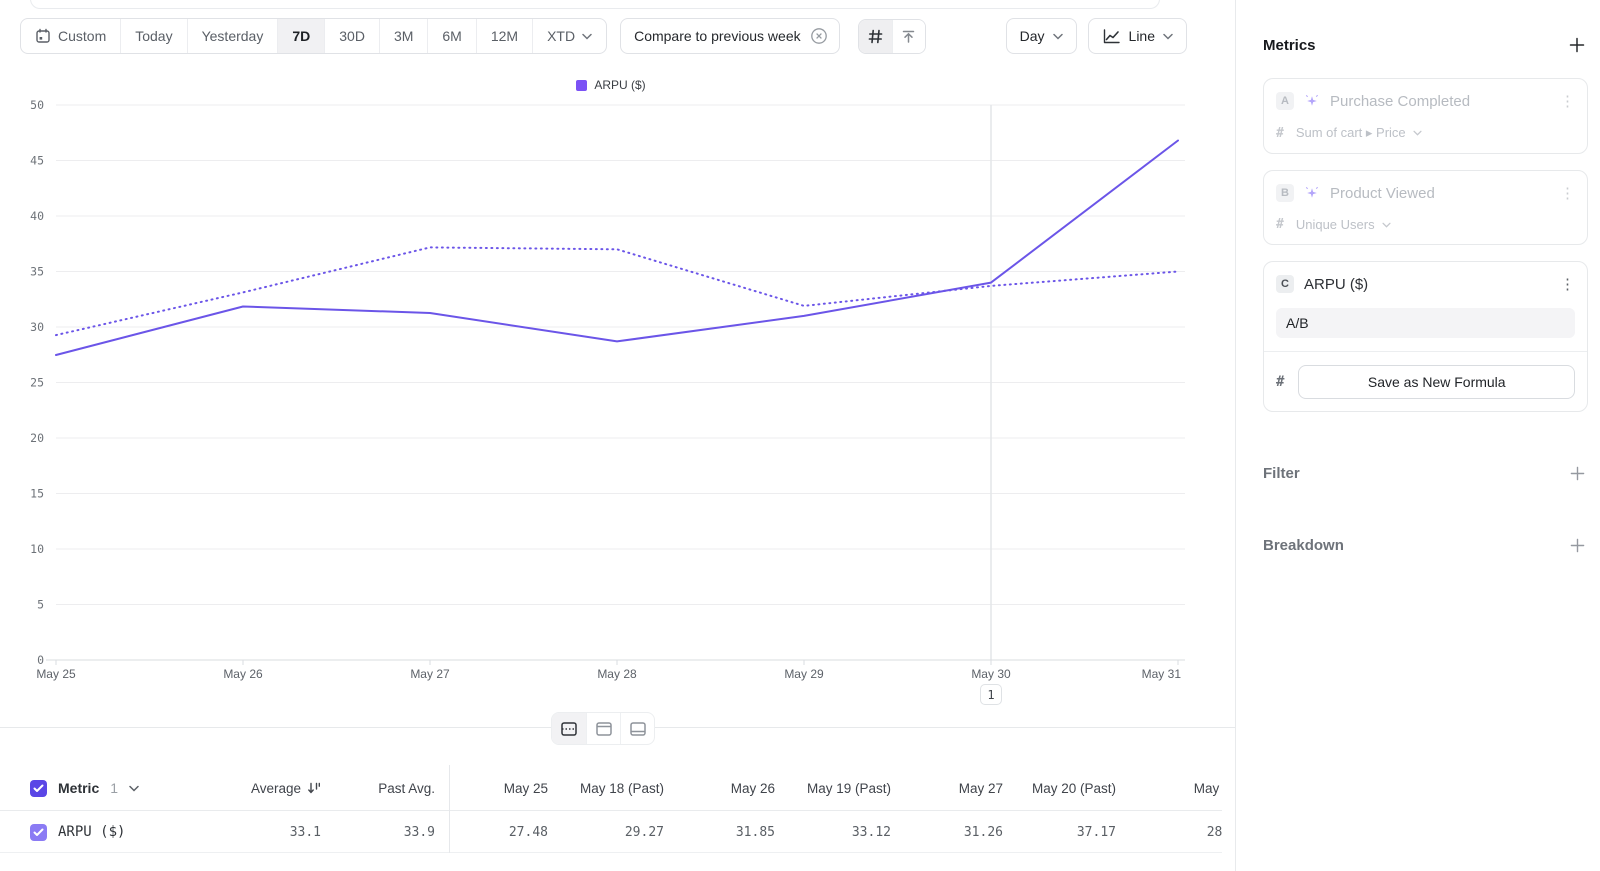  Describe the element at coordinates (1207, 788) in the screenshot. I see `column-header-8: May 28` at that location.